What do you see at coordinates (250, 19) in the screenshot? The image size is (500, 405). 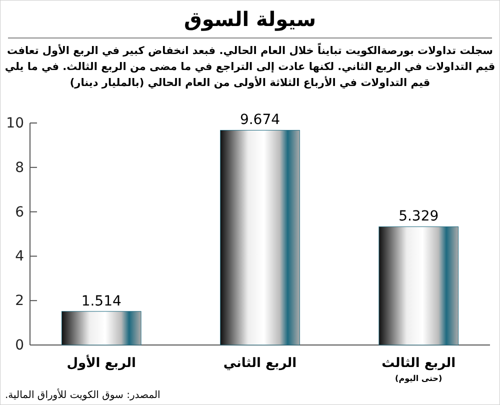 I see `chart-title: سيولة السوق` at bounding box center [250, 19].